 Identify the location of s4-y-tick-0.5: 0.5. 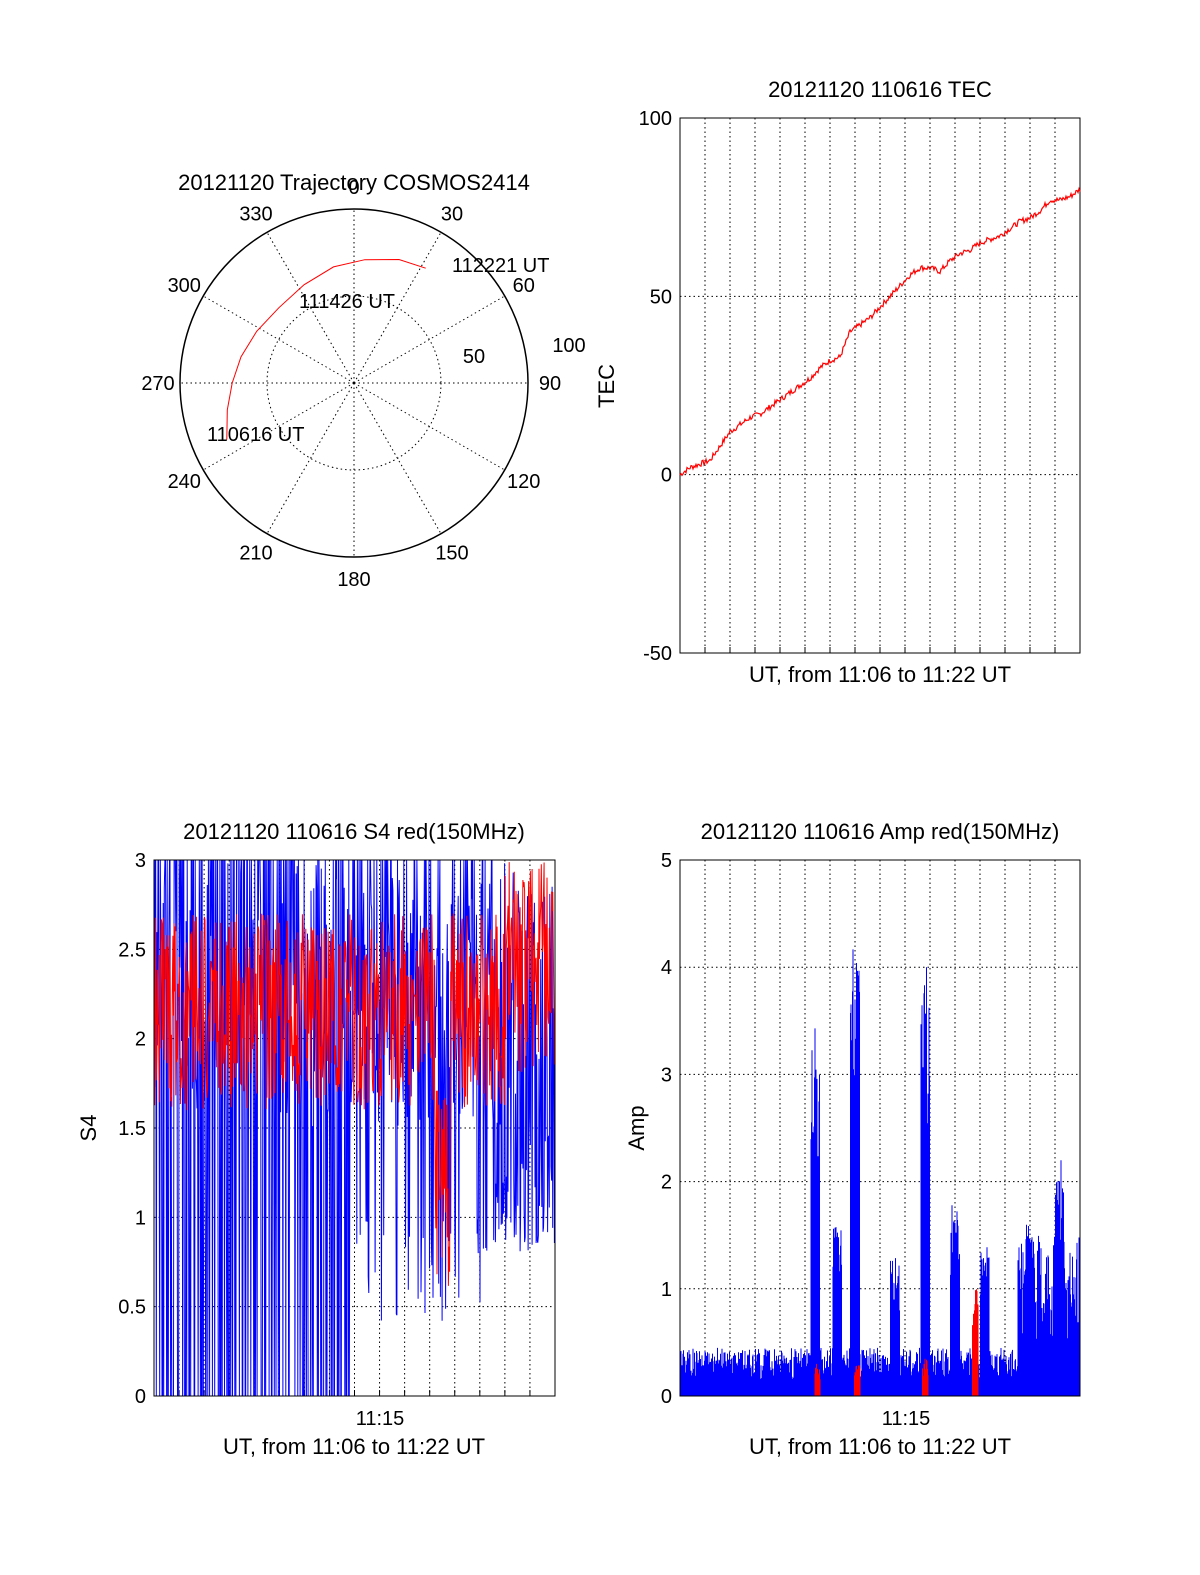
(132, 1308).